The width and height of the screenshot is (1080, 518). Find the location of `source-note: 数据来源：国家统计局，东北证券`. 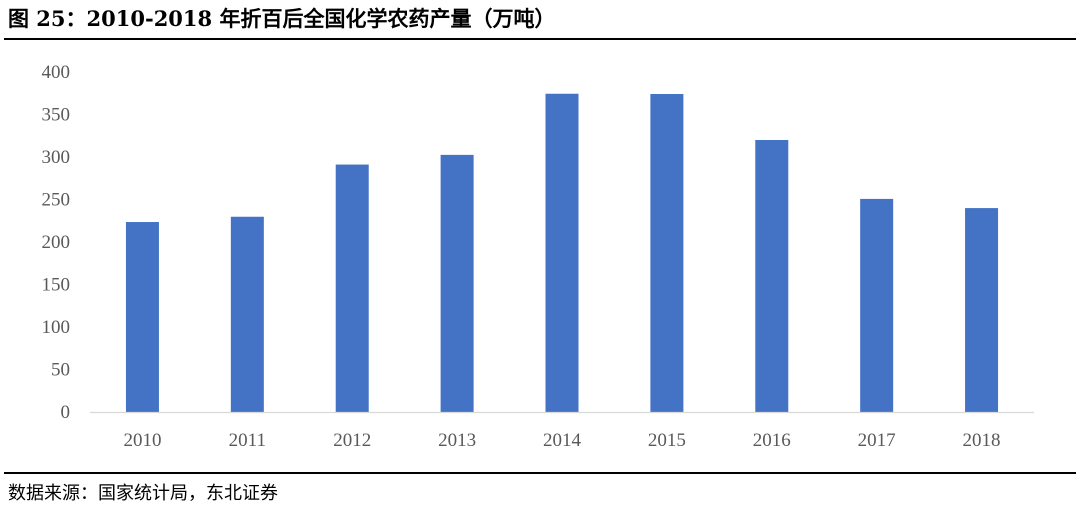

source-note: 数据来源：国家统计局，东北证券 is located at coordinates (143, 493).